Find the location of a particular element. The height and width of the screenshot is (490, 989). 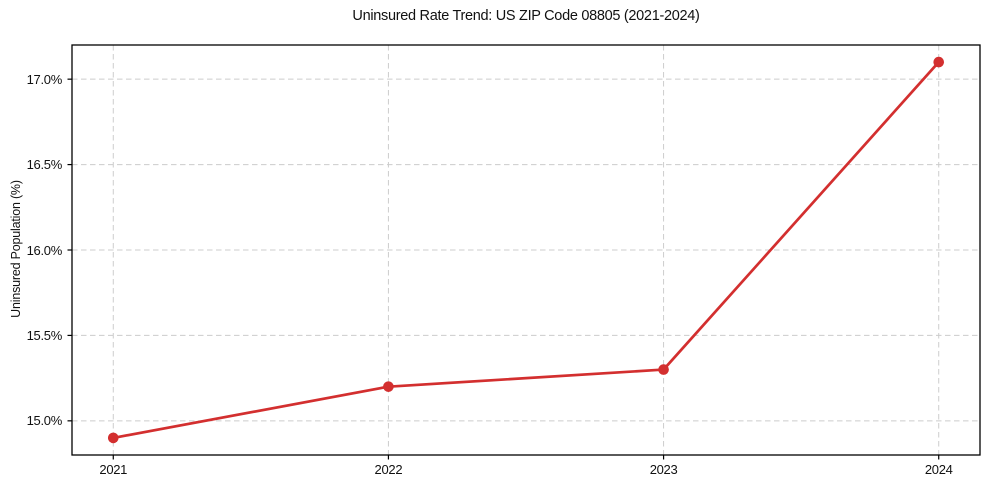

y-tick-label: 17.0% is located at coordinates (44, 79).